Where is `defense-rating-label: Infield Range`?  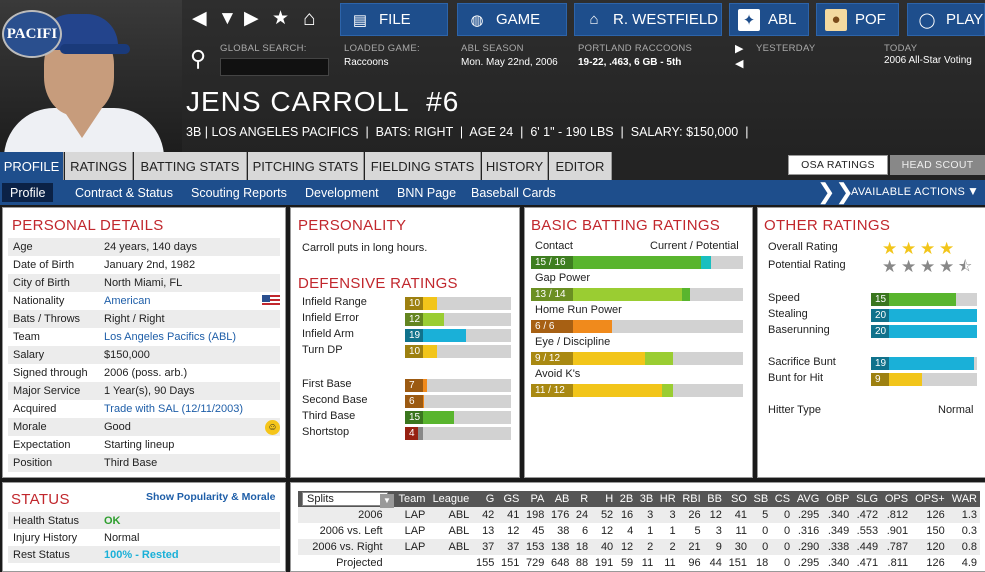 defense-rating-label: Infield Range is located at coordinates (334, 302).